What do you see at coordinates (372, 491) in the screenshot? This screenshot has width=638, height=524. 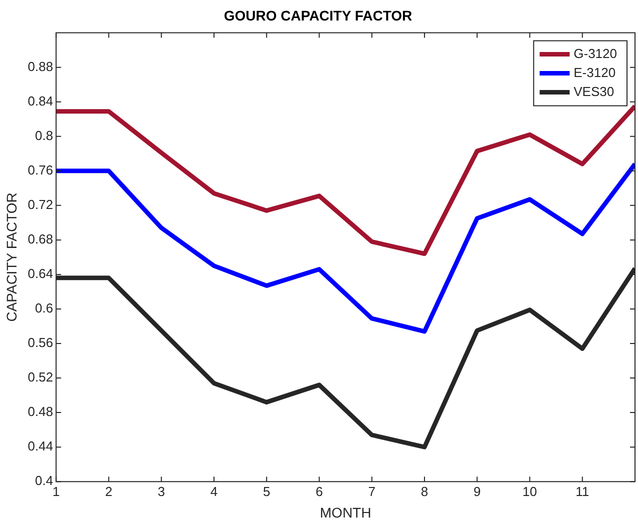 I see `x-tick-label: 7` at bounding box center [372, 491].